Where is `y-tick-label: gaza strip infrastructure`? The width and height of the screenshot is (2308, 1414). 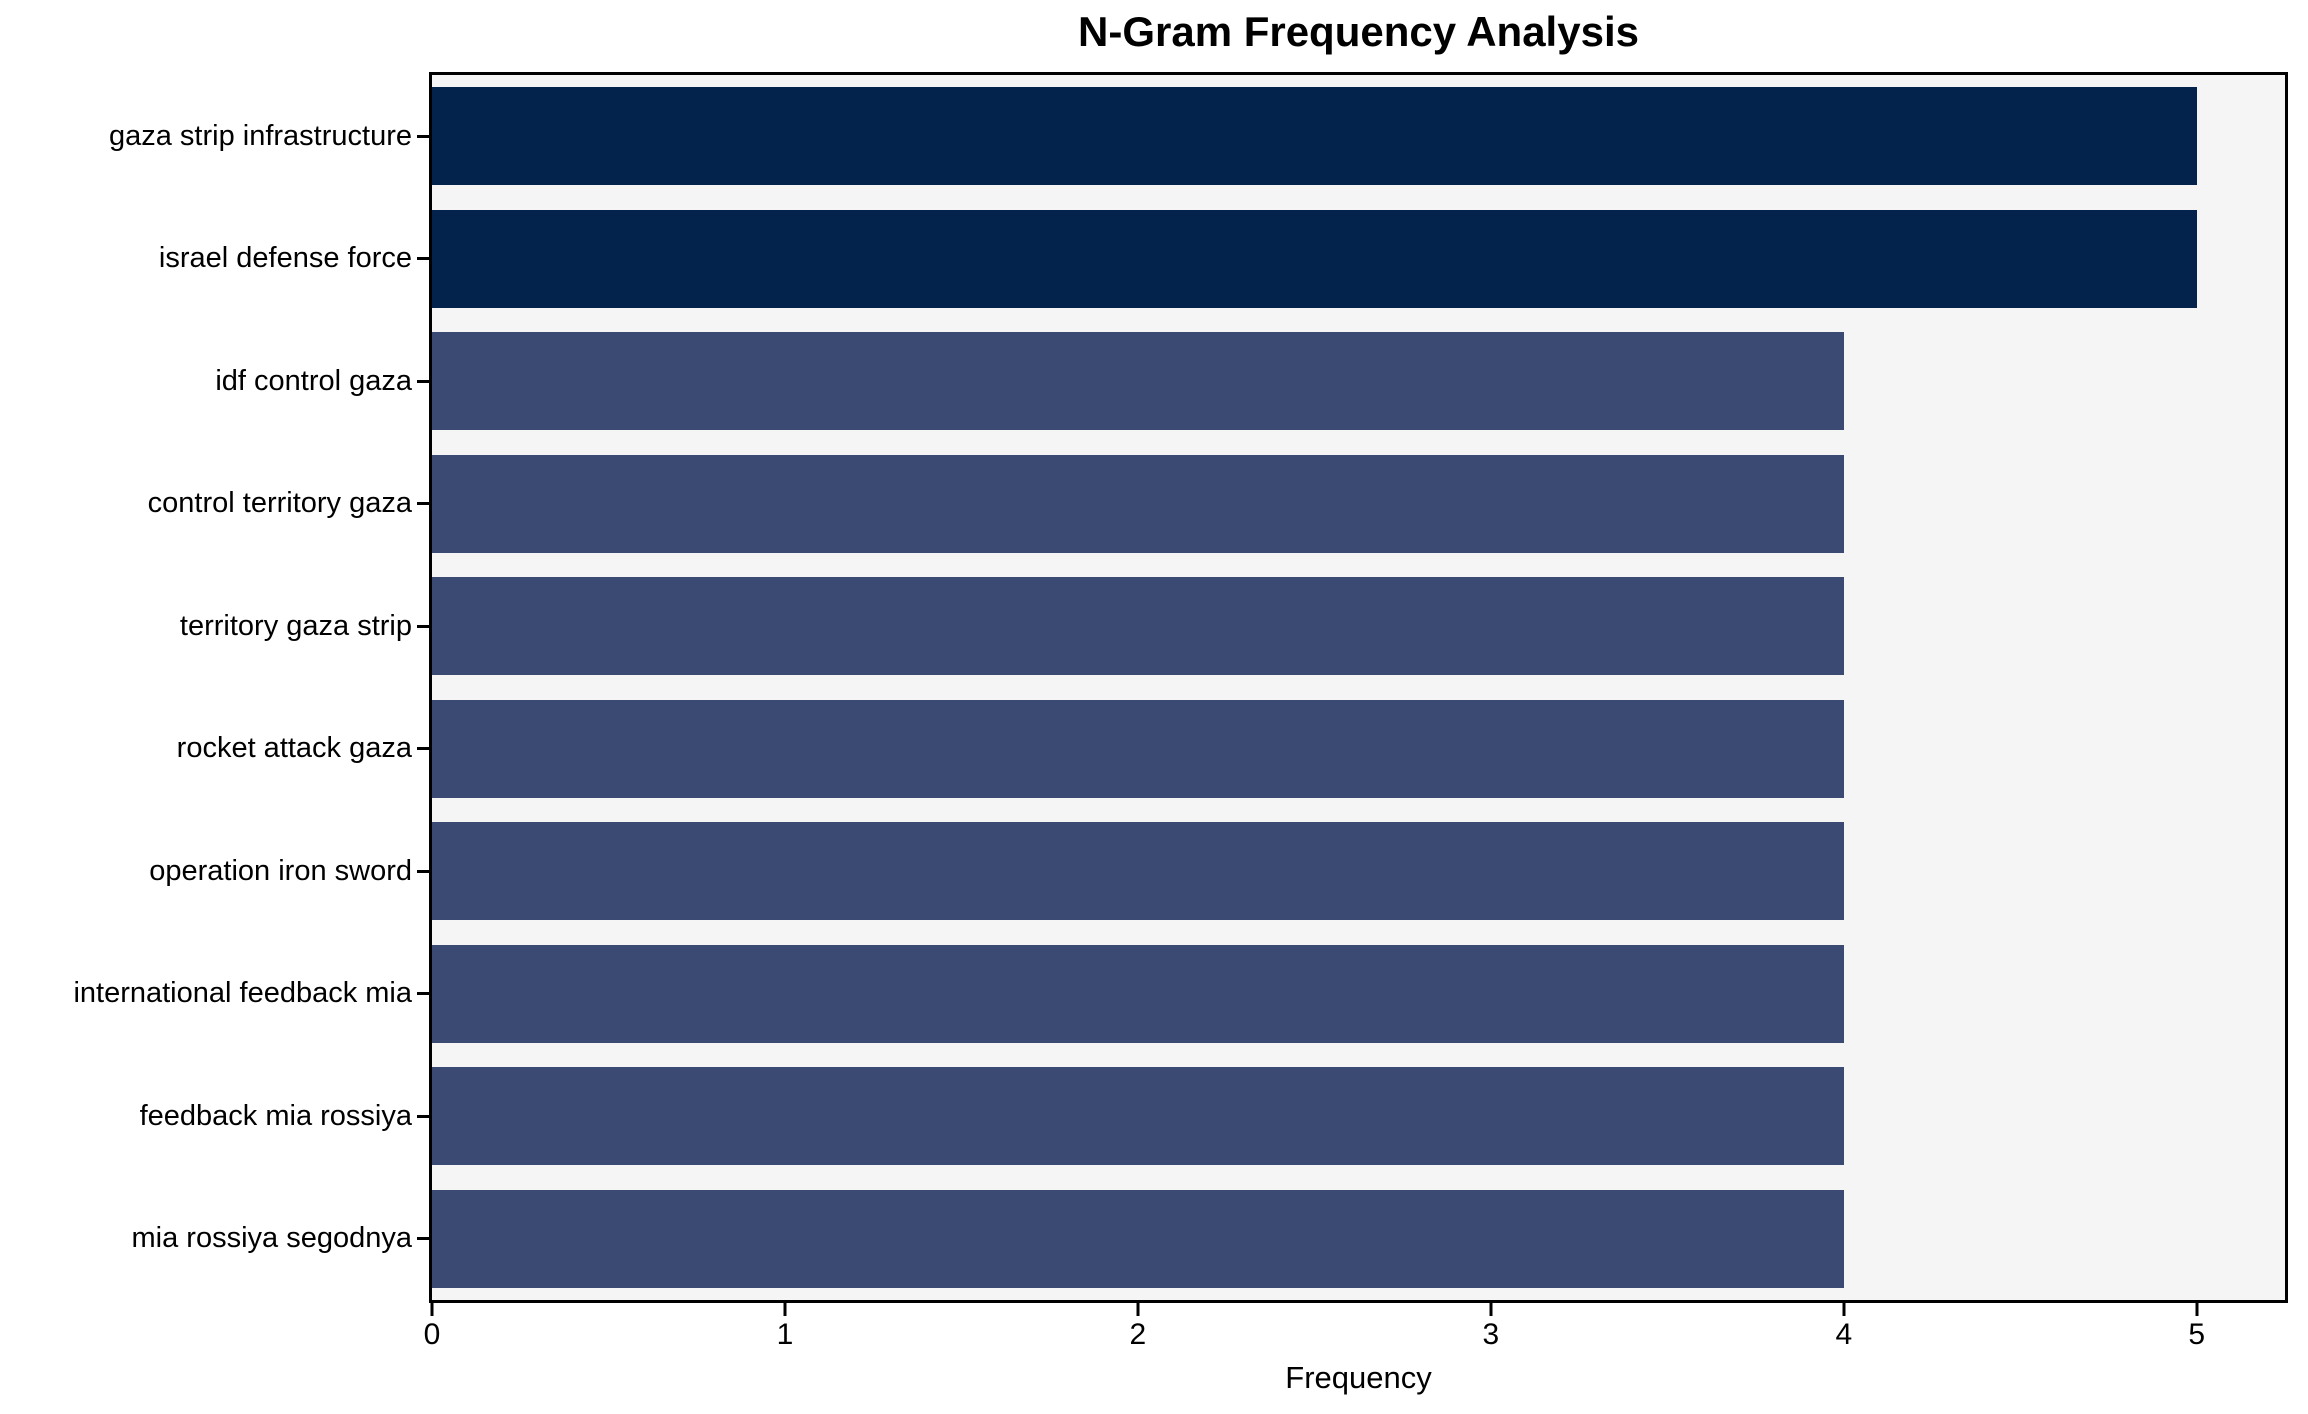 y-tick-label: gaza strip infrastructure is located at coordinates (260, 135).